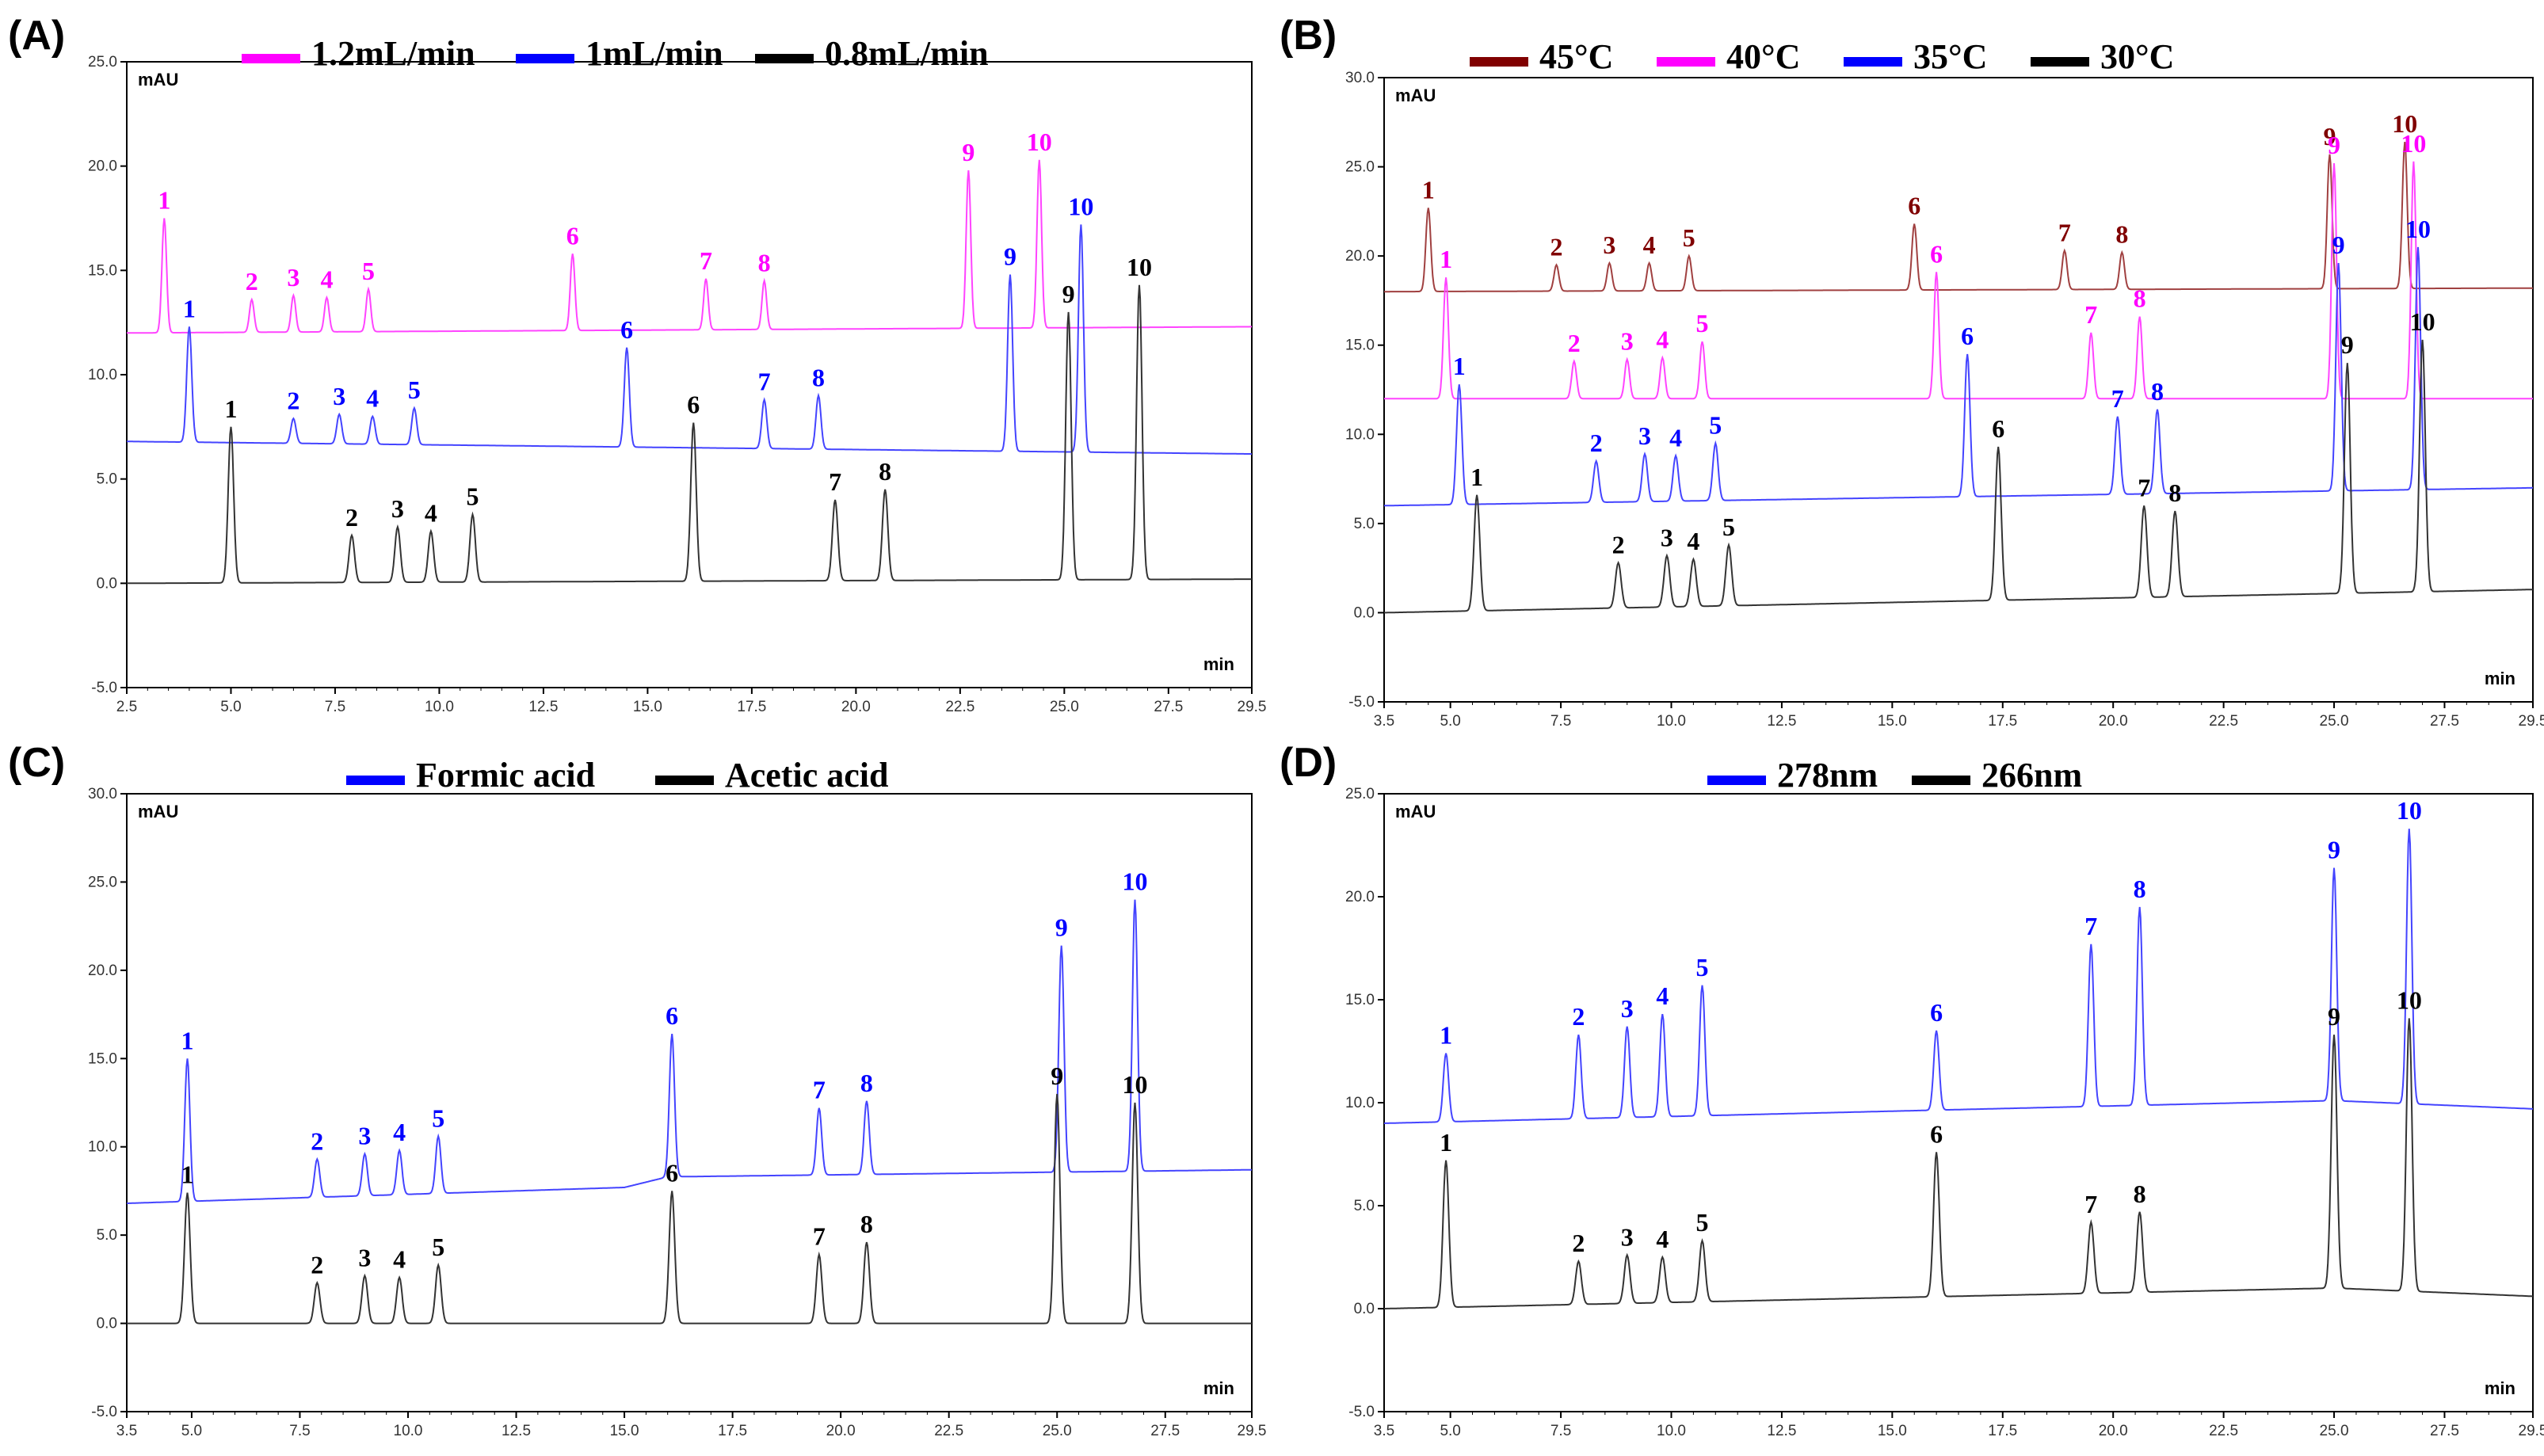  I want to click on y-axis-unit: mAU, so click(158, 80).